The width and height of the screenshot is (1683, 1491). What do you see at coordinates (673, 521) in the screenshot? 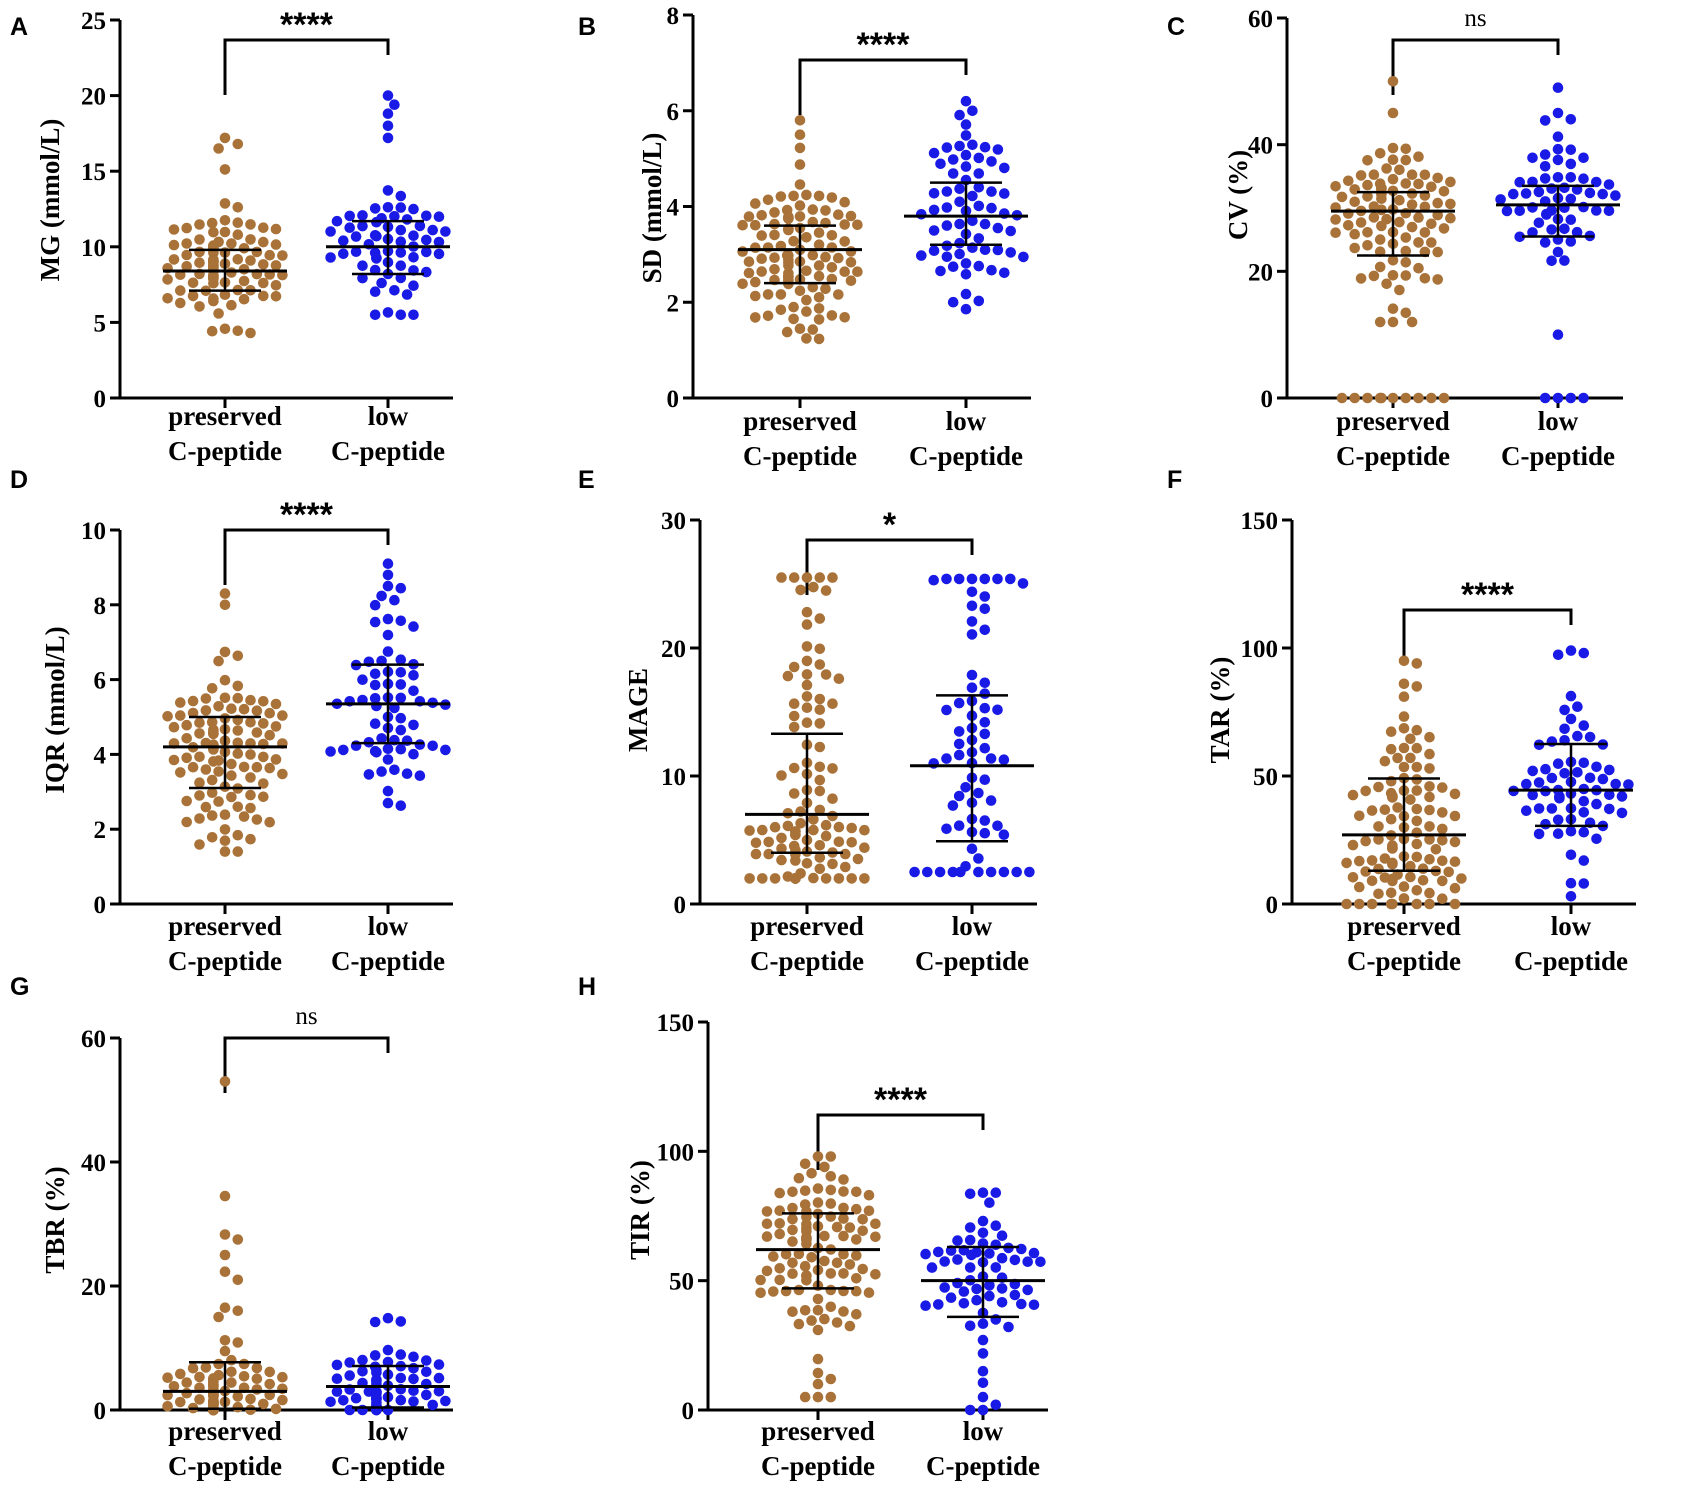
I see `y-tick-label: 30` at bounding box center [673, 521].